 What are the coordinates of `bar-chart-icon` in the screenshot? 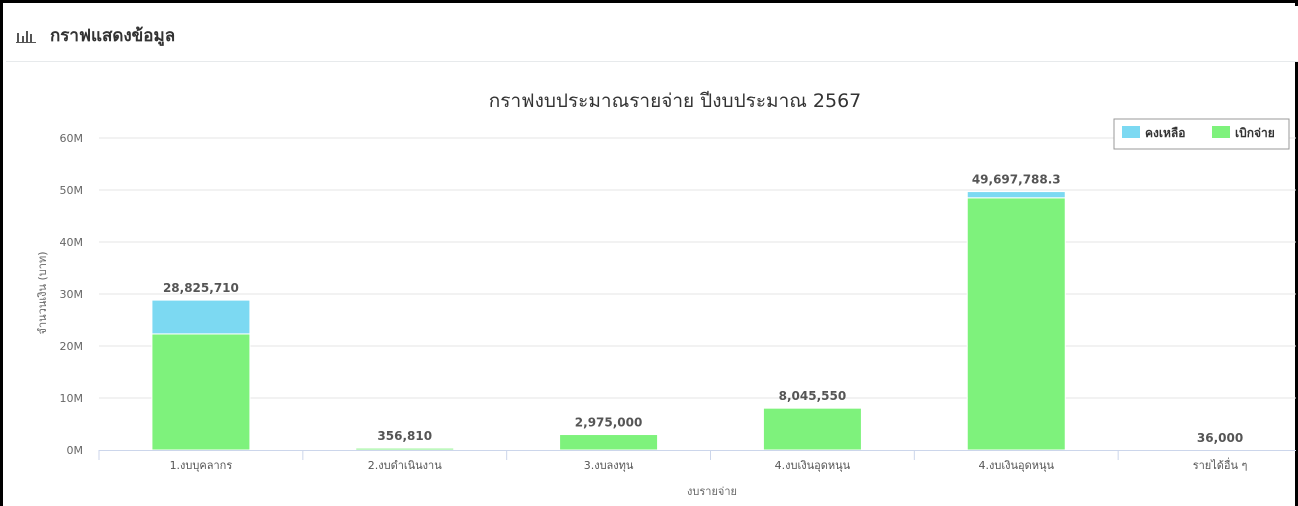 It's located at (26, 37).